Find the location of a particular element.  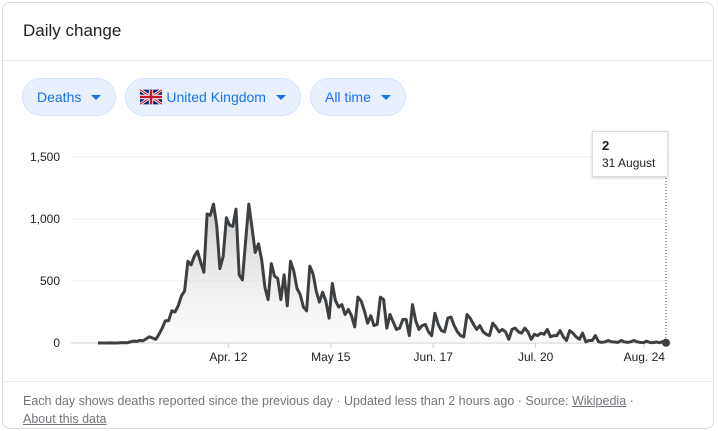

y-tick-label: 500 is located at coordinates (50, 281).